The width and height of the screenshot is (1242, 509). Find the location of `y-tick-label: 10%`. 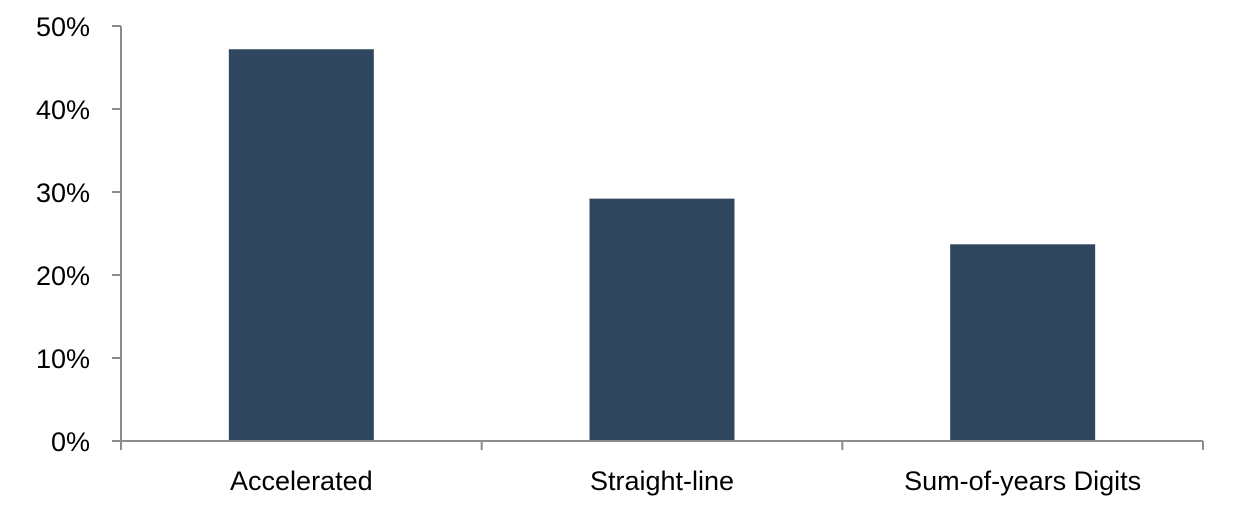

y-tick-label: 10% is located at coordinates (63, 359).